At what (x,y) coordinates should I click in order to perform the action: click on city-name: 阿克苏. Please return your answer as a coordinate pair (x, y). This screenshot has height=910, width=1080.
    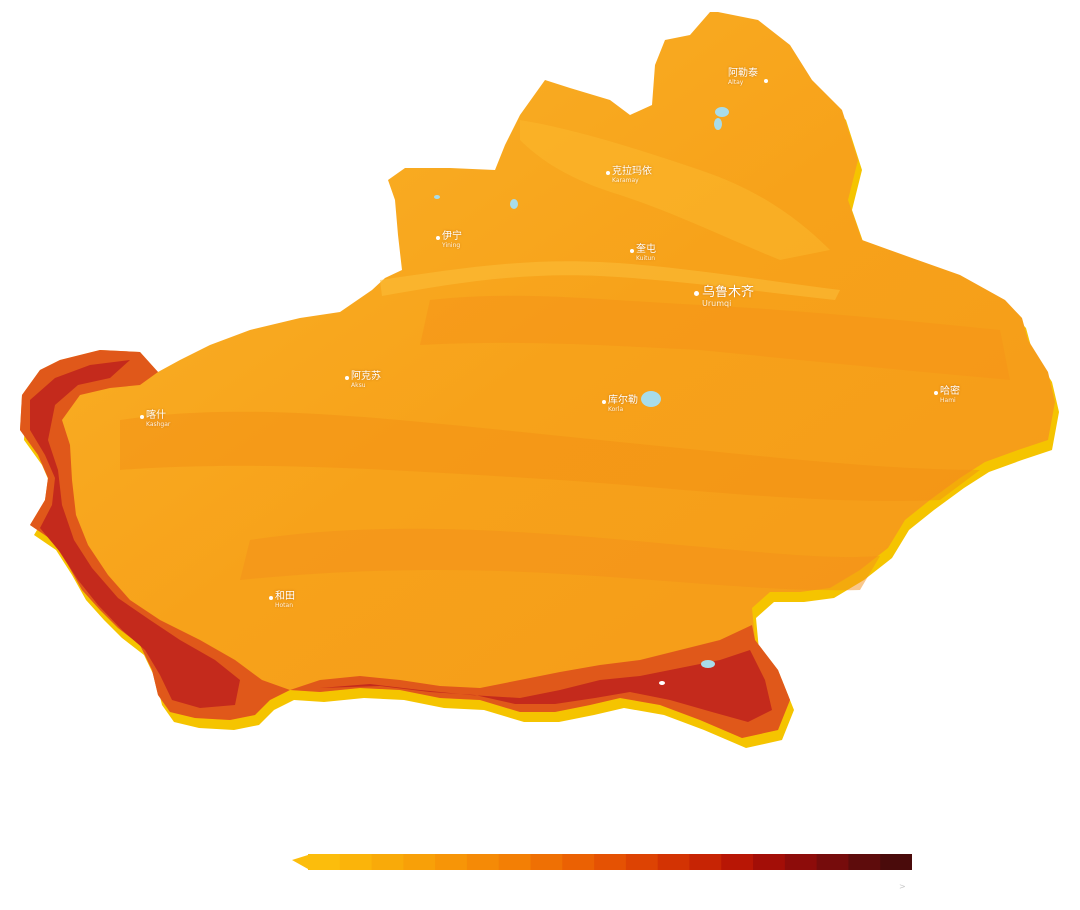
    Looking at the image, I should click on (366, 376).